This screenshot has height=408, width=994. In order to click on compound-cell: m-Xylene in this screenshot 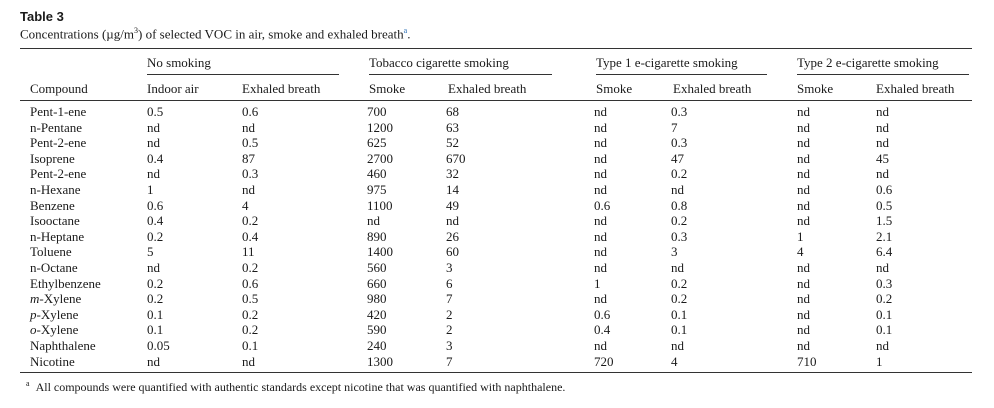, I will do `click(88, 299)`.